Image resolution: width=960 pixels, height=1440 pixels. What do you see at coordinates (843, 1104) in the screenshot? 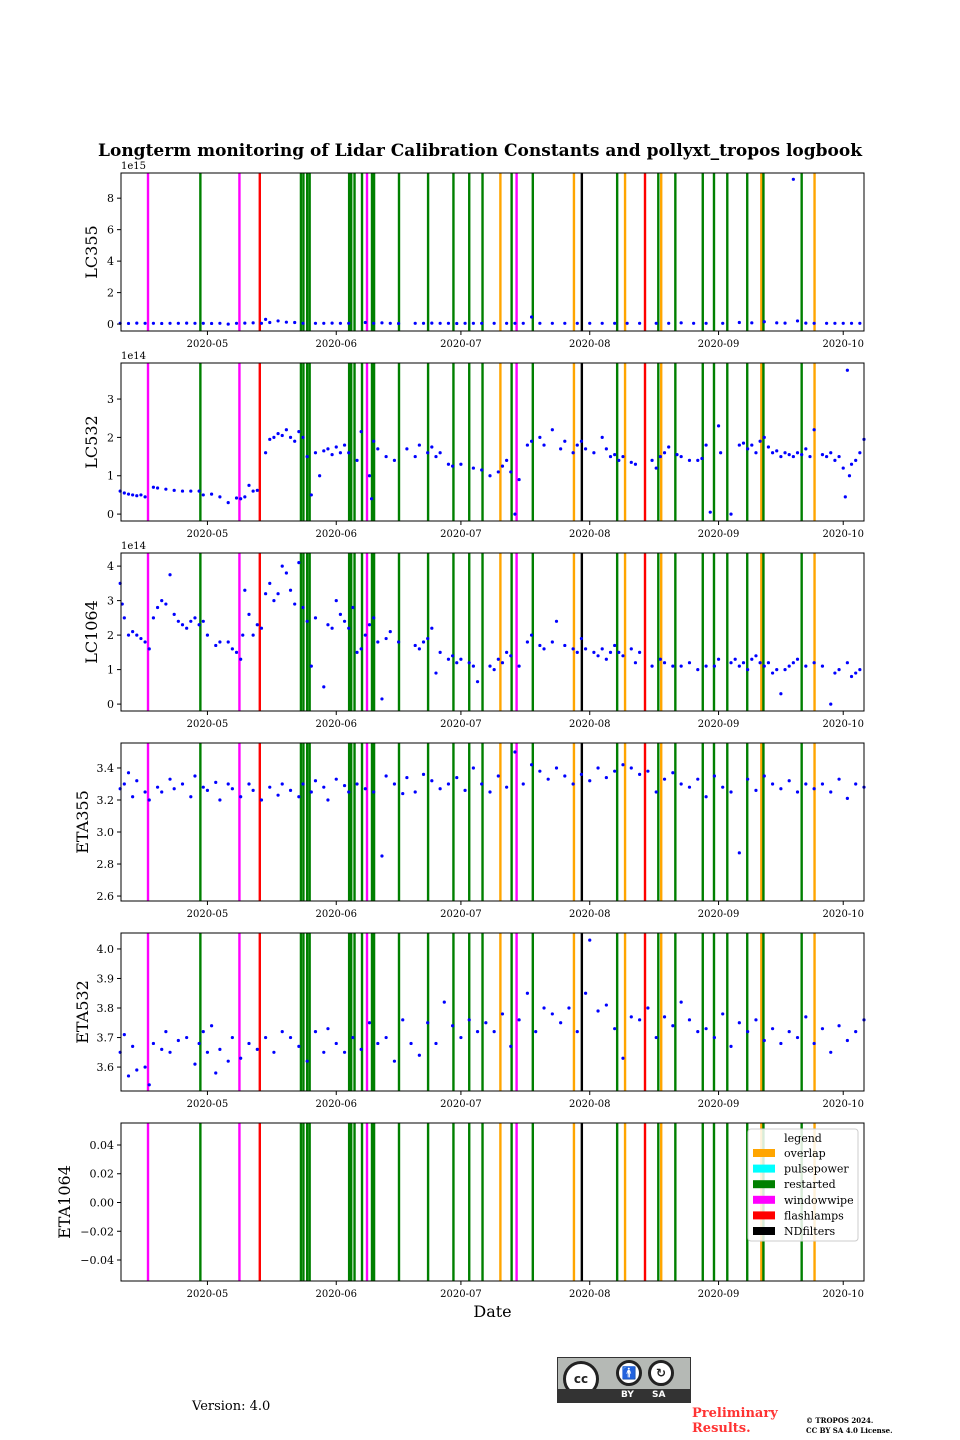
I see `x-tick-label: 2020-10` at bounding box center [843, 1104].